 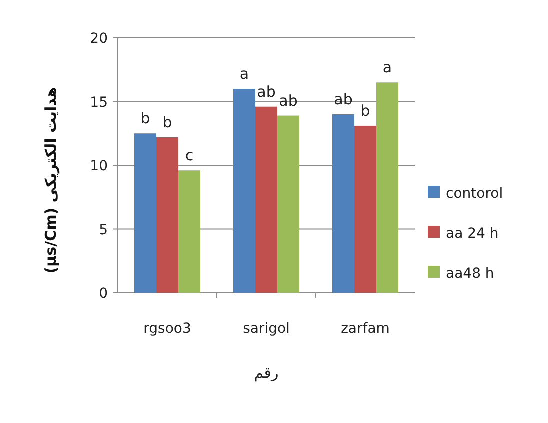 What do you see at coordinates (470, 274) in the screenshot?
I see `legend-label: aa48 h` at bounding box center [470, 274].